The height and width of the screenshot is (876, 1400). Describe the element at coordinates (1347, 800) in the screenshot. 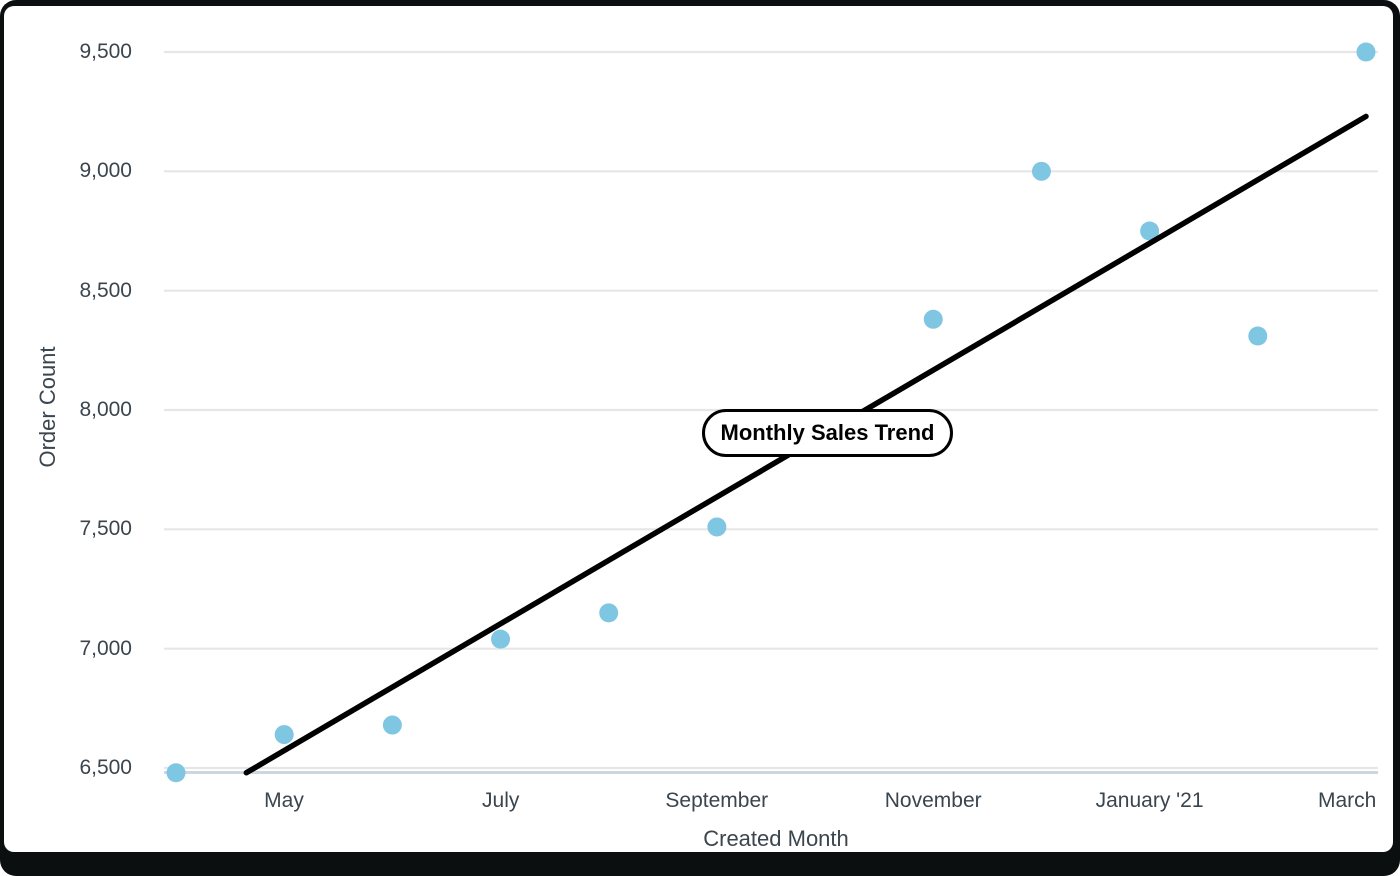

I see `x-axis-tick-label: March` at that location.